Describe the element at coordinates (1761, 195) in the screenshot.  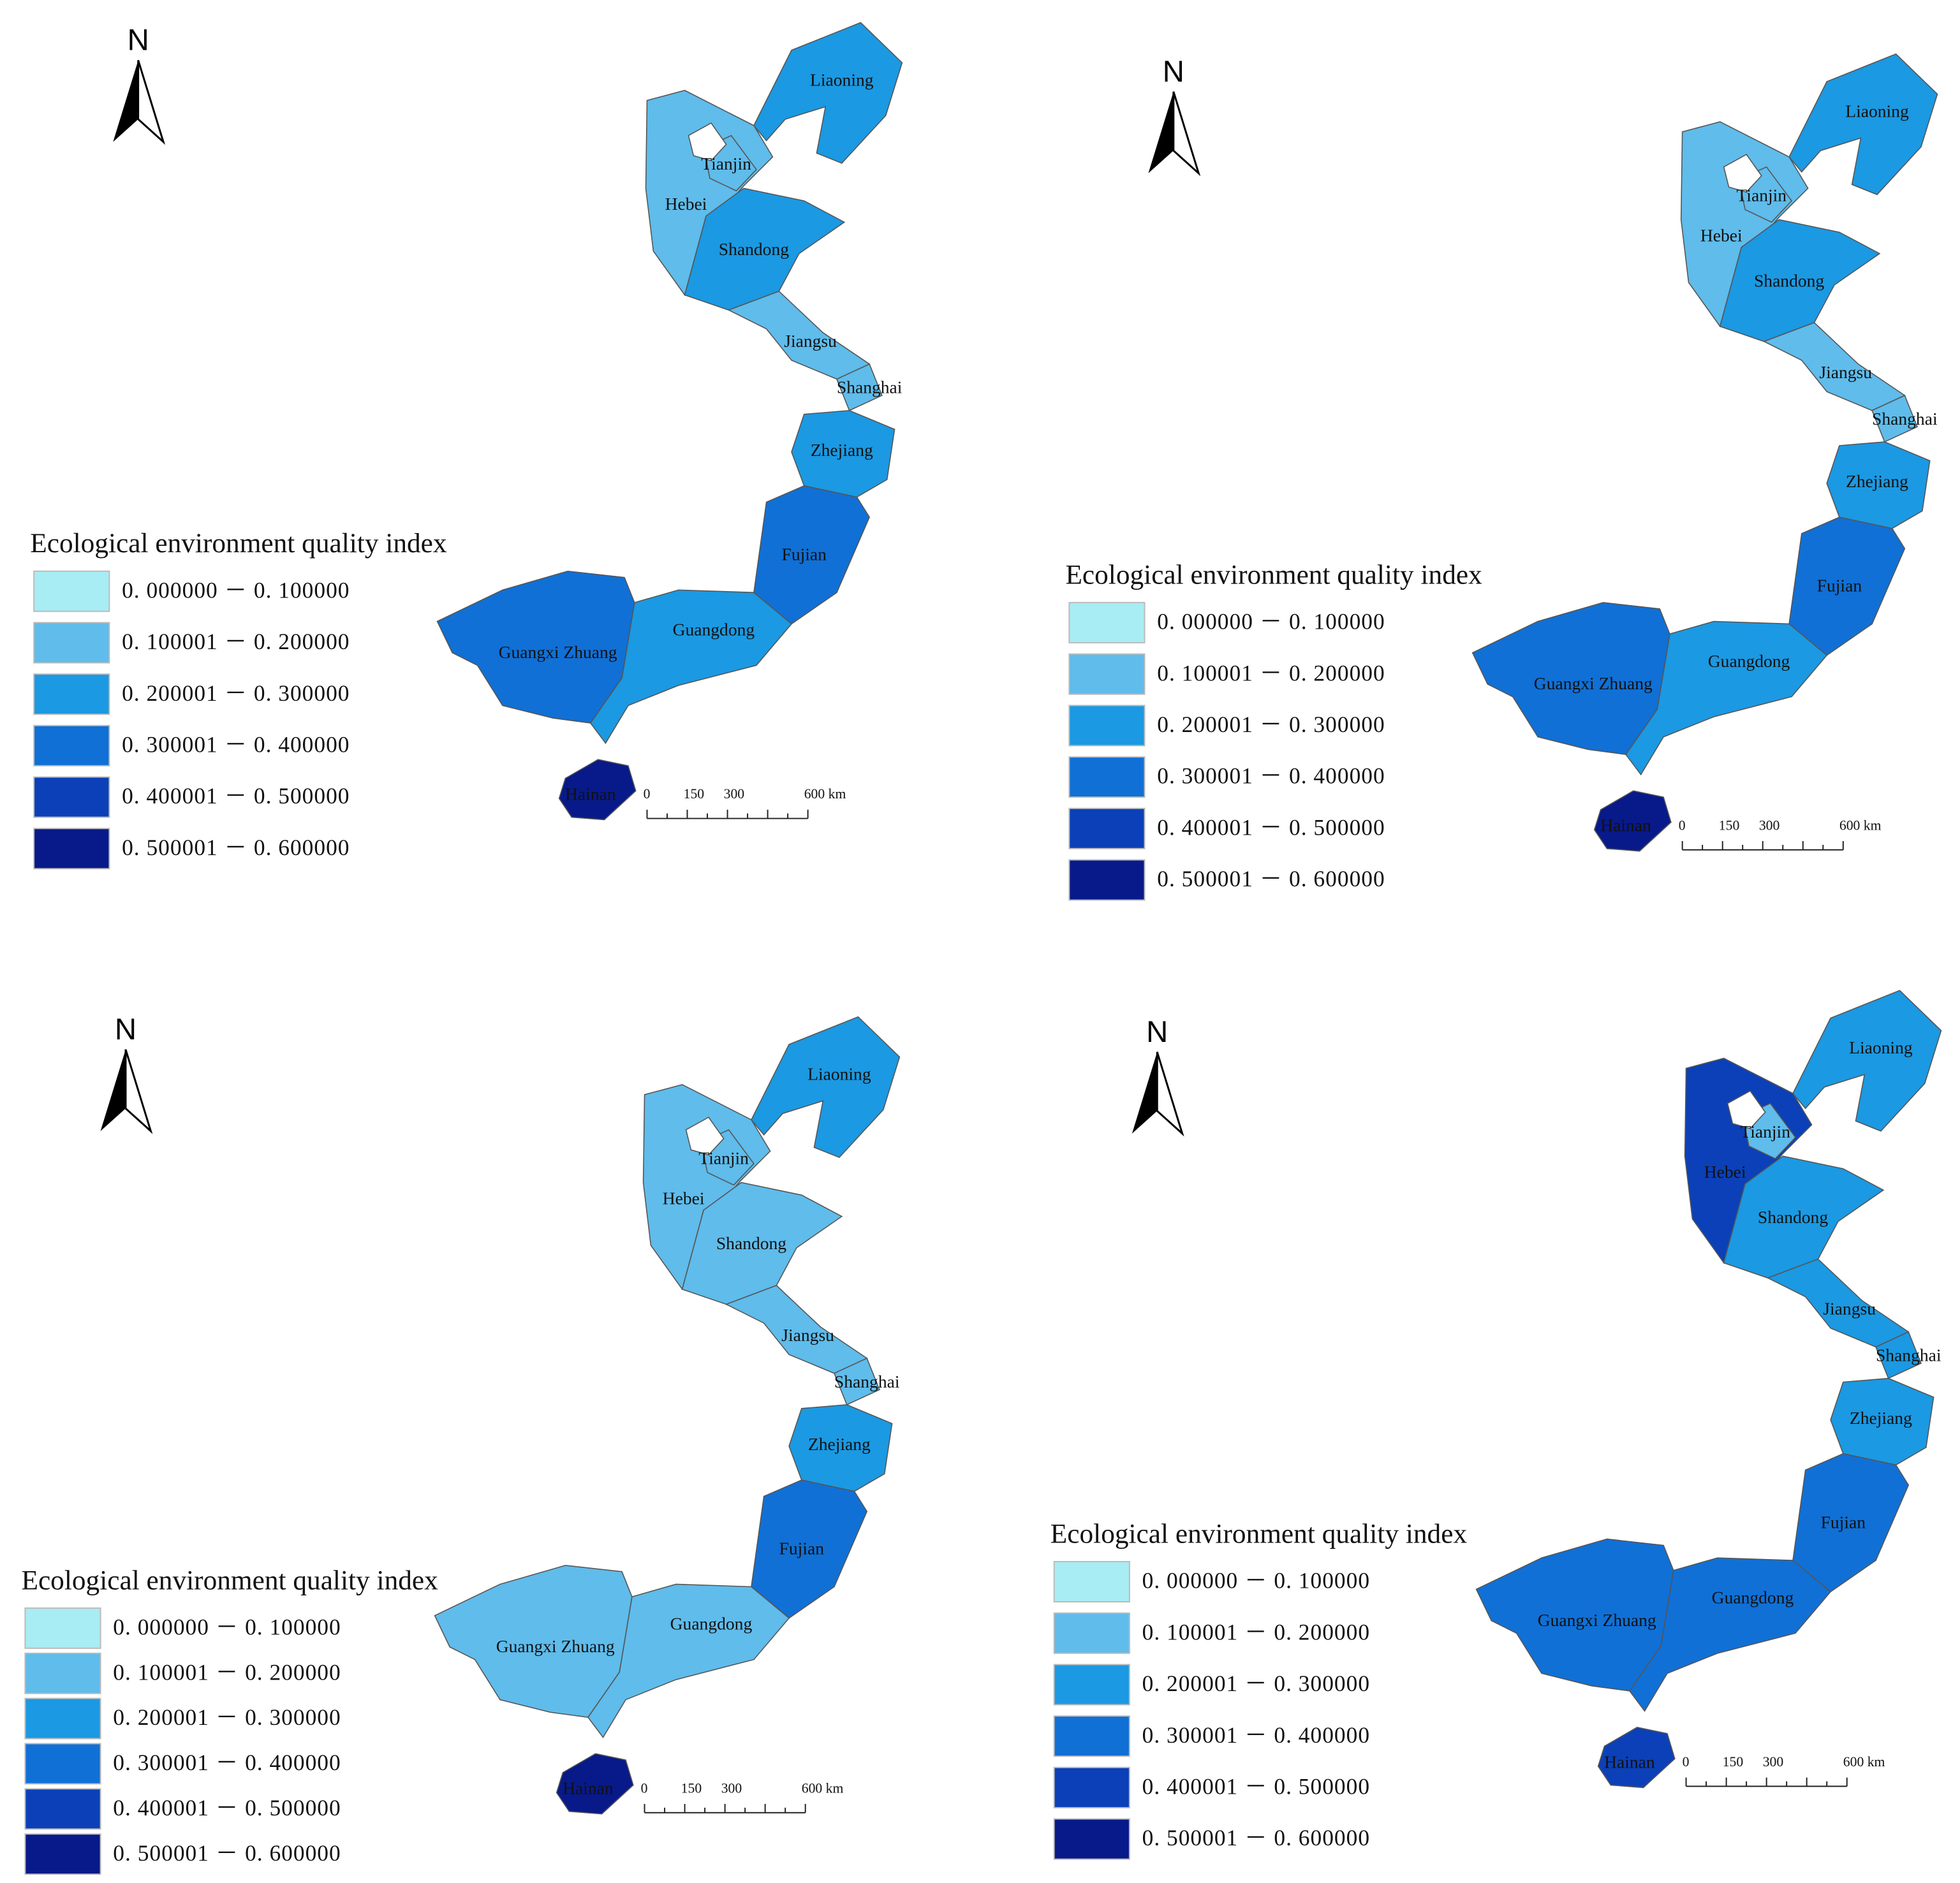
I see `province-label: Tianjin` at that location.